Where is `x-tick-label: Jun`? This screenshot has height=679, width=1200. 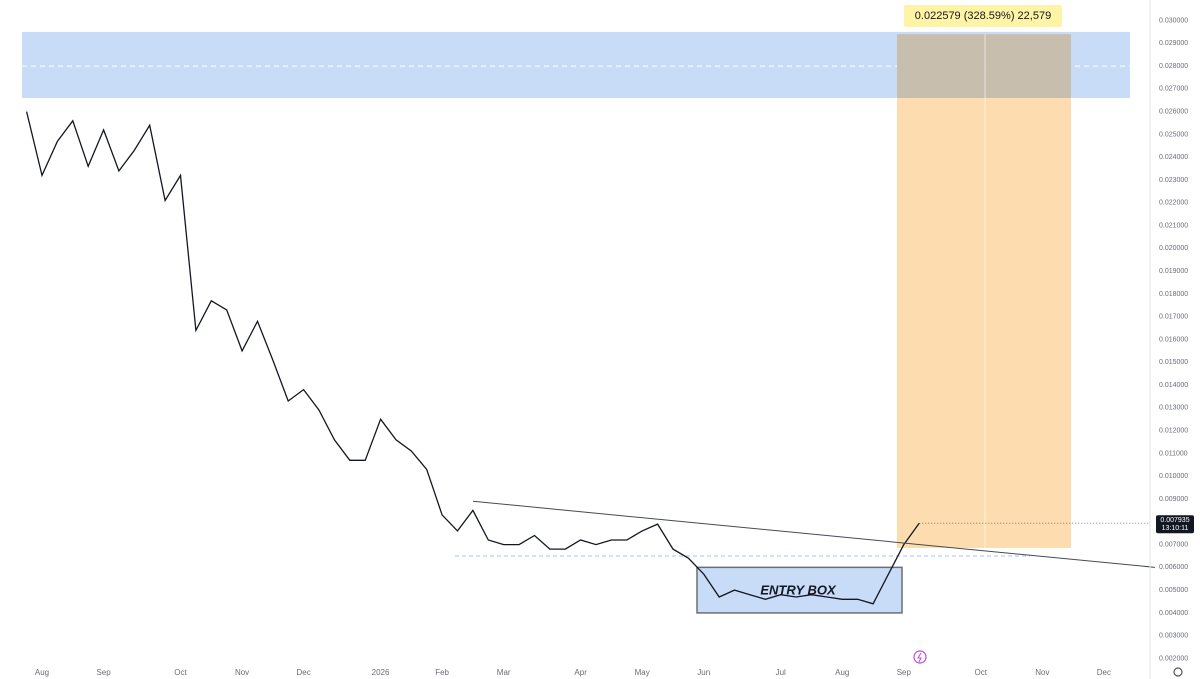
x-tick-label: Jun is located at coordinates (703, 672).